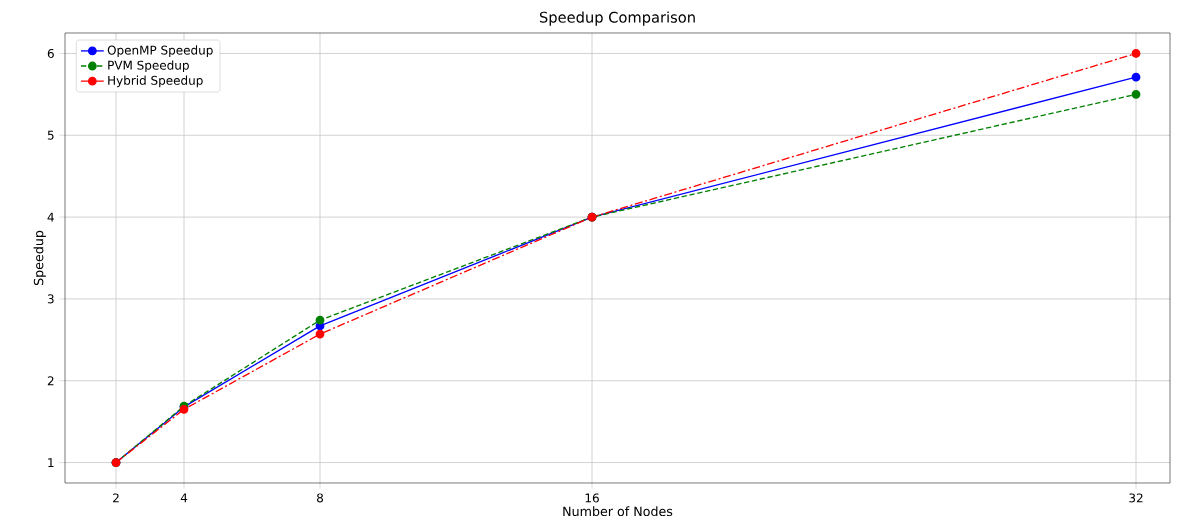 This screenshot has width=1188, height=529. I want to click on x-tick-label: 4, so click(184, 498).